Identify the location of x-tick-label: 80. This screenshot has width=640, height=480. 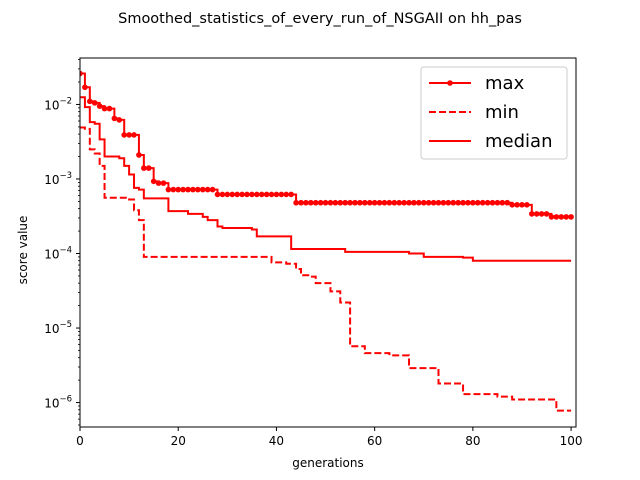
(472, 441).